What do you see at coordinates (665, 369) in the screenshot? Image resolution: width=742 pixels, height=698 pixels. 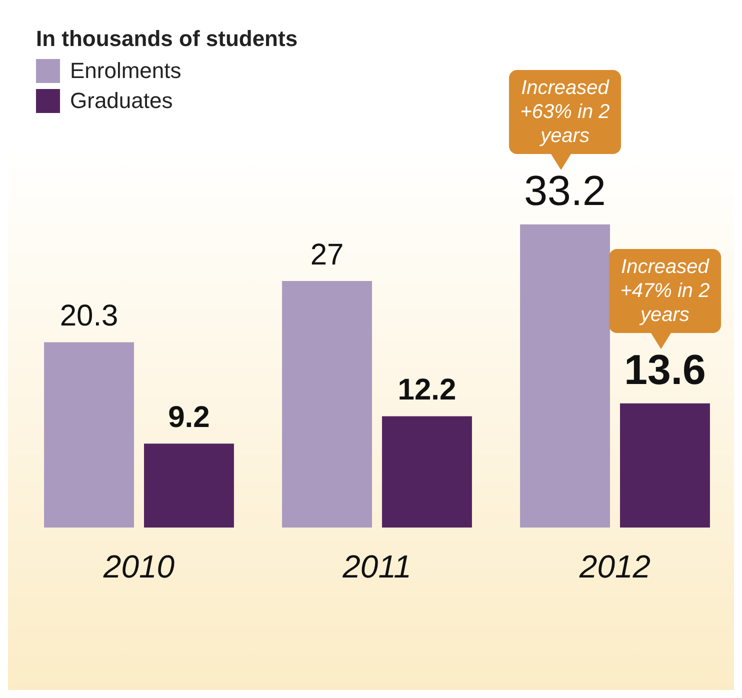 I see `data-label: 13.6` at bounding box center [665, 369].